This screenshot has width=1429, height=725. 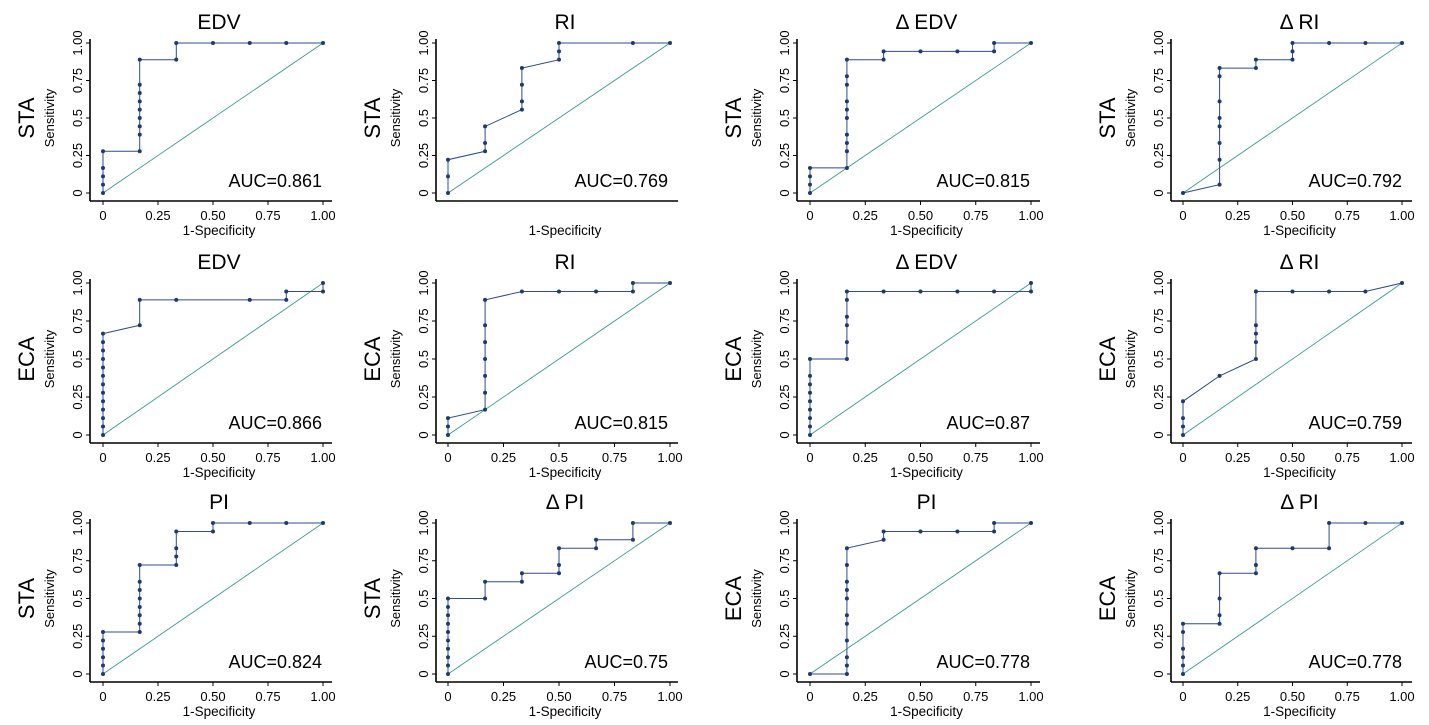 I want to click on row-label: STA, so click(x=26, y=598).